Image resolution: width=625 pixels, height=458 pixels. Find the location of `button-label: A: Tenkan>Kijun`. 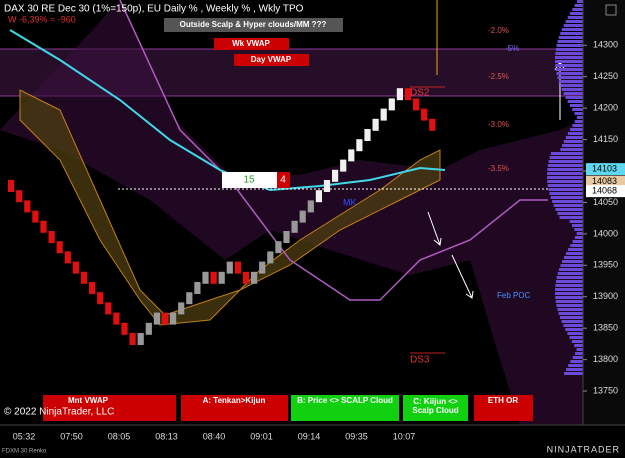

button-label: A: Tenkan>Kijun is located at coordinates (234, 400).